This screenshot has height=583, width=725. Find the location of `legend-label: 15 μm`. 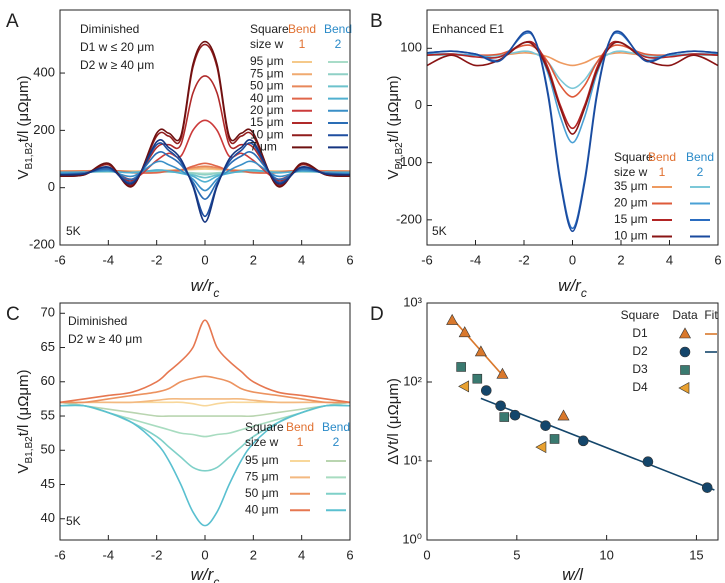

legend-label: 15 μm is located at coordinates (267, 122).